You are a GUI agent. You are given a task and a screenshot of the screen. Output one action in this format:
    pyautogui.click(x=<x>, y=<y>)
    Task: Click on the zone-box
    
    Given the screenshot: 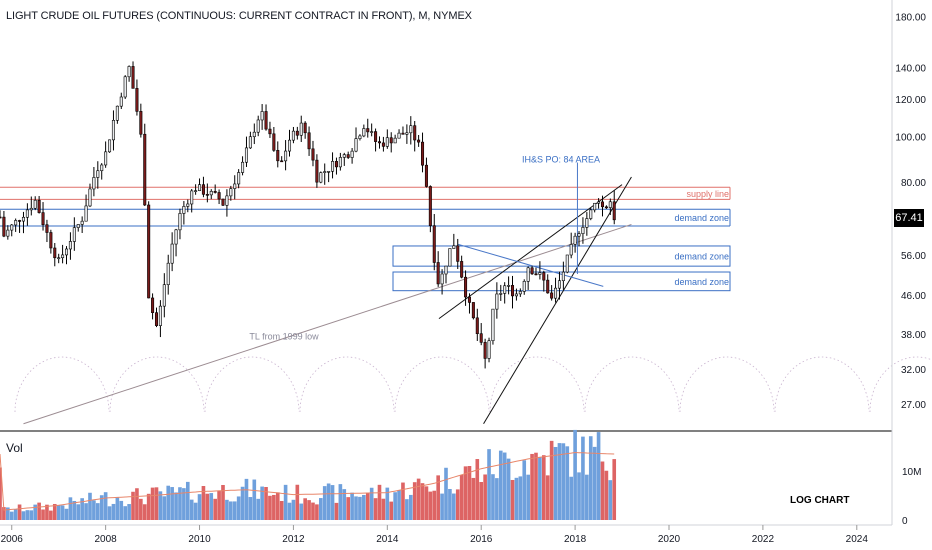 What is the action you would take?
    pyautogui.click(x=561, y=281)
    